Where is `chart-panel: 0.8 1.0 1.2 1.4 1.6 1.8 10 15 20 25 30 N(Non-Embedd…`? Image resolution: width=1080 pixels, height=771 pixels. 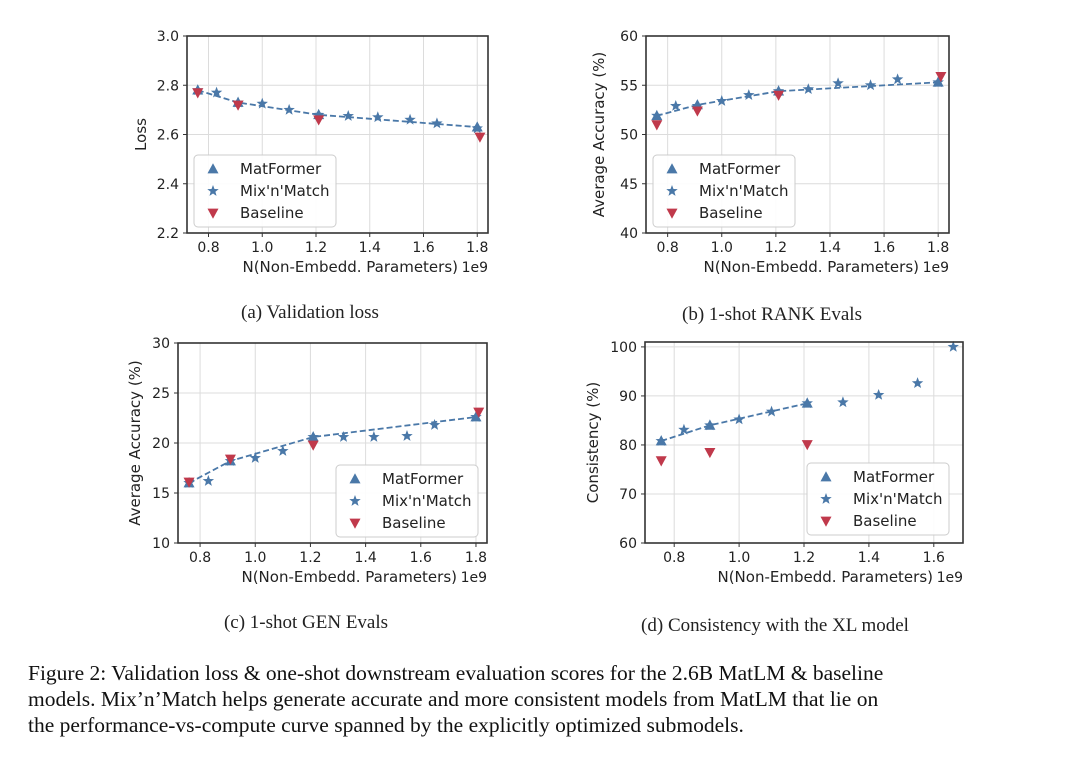
chart-panel: 0.8 1.0 1.2 1.4 1.6 1.8 10 15 20 25 30 N(Non-Embedd… is located at coordinates (307, 484).